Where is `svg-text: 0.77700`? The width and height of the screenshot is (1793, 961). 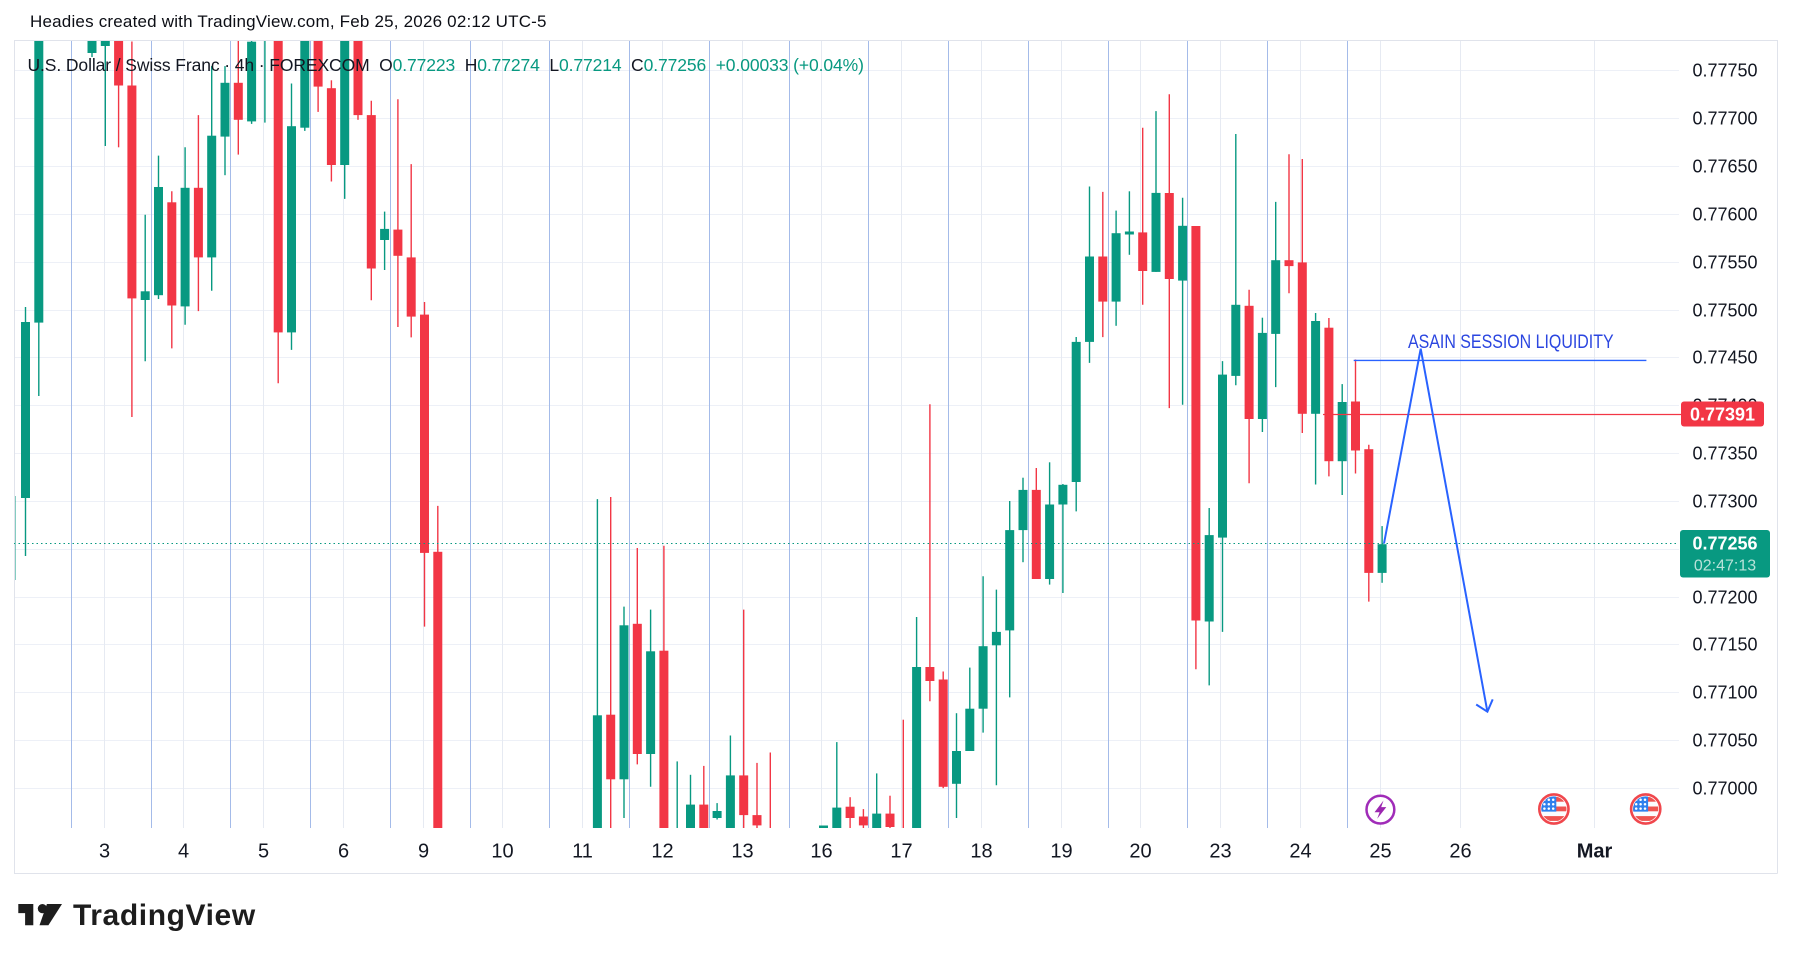
svg-text: 0.77700 is located at coordinates (1725, 119).